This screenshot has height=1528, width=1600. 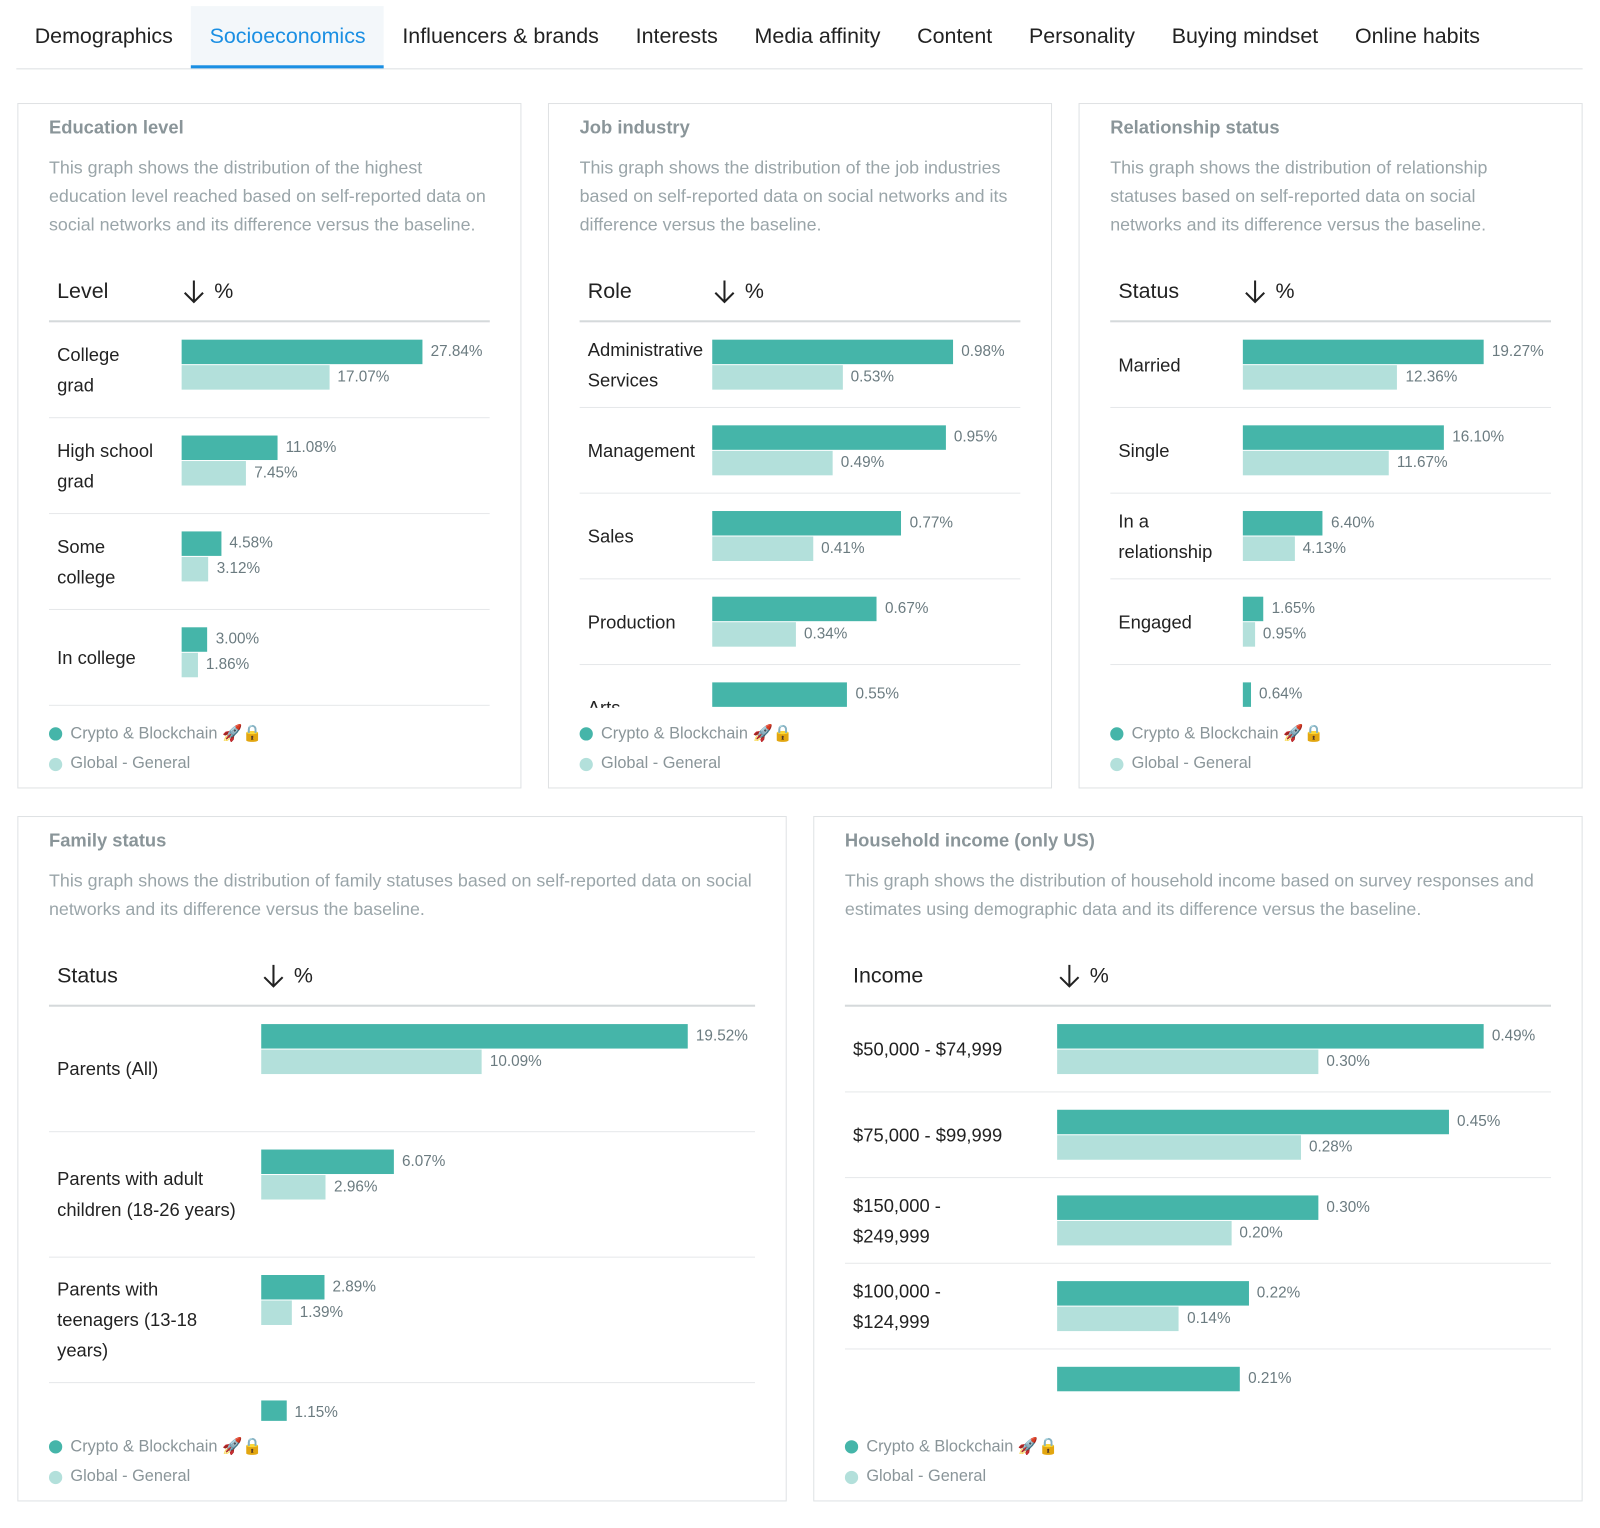 I want to click on tab: Demographics, so click(x=103, y=36).